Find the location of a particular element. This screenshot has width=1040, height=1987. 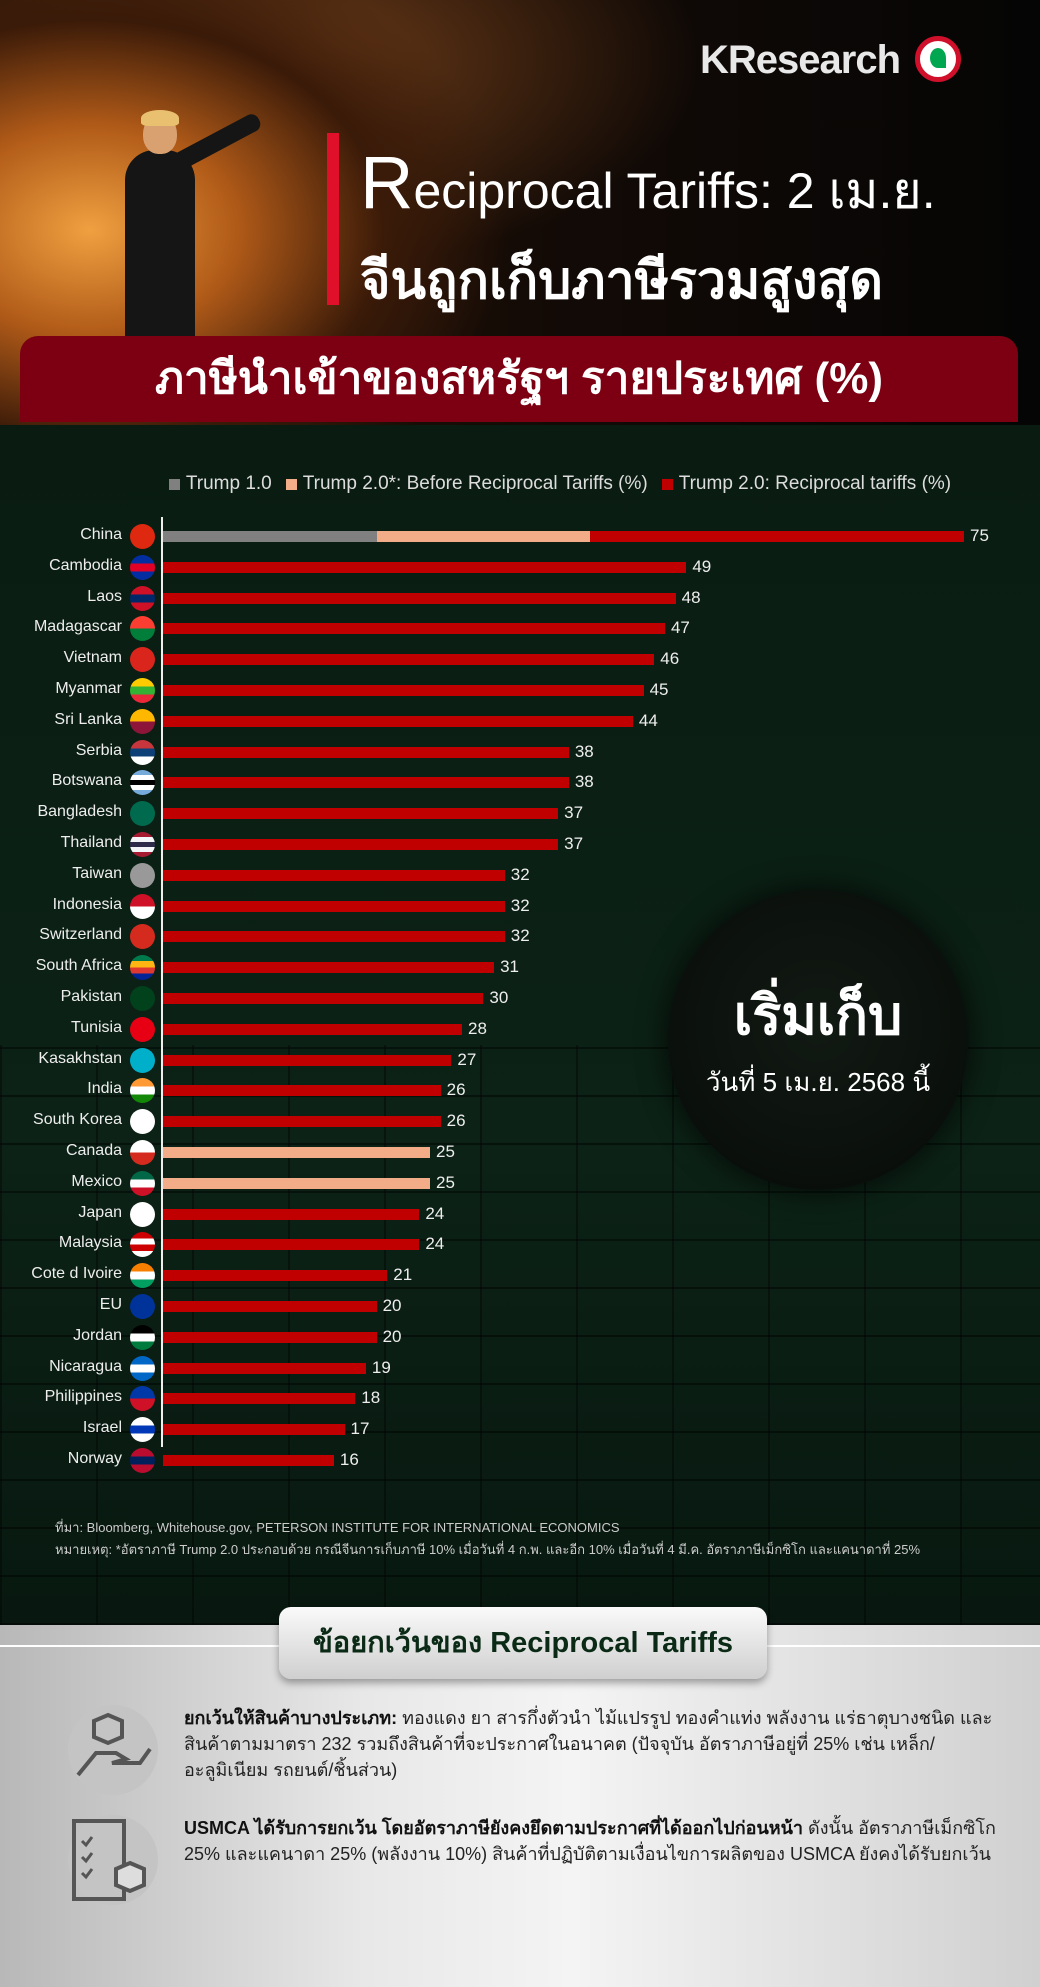

category-label: Myanmar is located at coordinates (88, 688).